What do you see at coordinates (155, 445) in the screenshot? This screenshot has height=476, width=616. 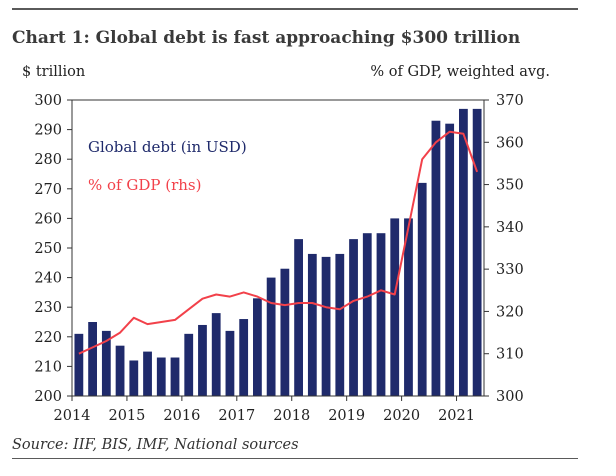 I see `source-note: Source: IIF, BIS, IMF, National sources` at bounding box center [155, 445].